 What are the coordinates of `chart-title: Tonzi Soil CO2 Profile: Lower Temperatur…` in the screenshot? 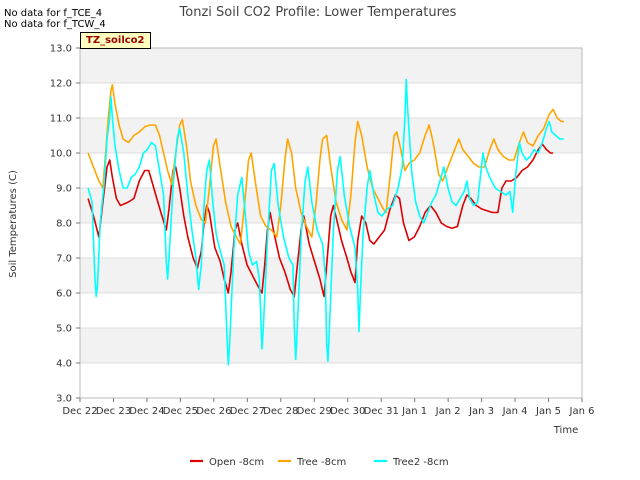 It's located at (318, 12).